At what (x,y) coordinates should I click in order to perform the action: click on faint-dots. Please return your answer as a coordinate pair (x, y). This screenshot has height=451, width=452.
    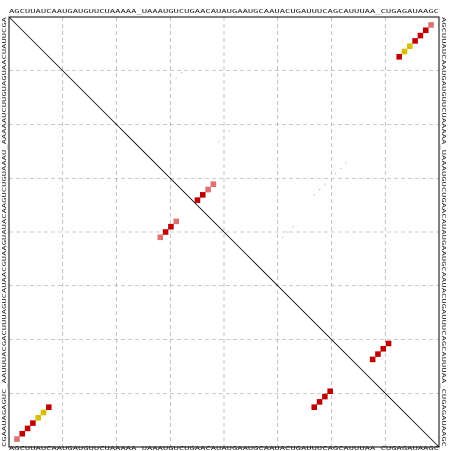
    Looking at the image, I should click on (258, 155).